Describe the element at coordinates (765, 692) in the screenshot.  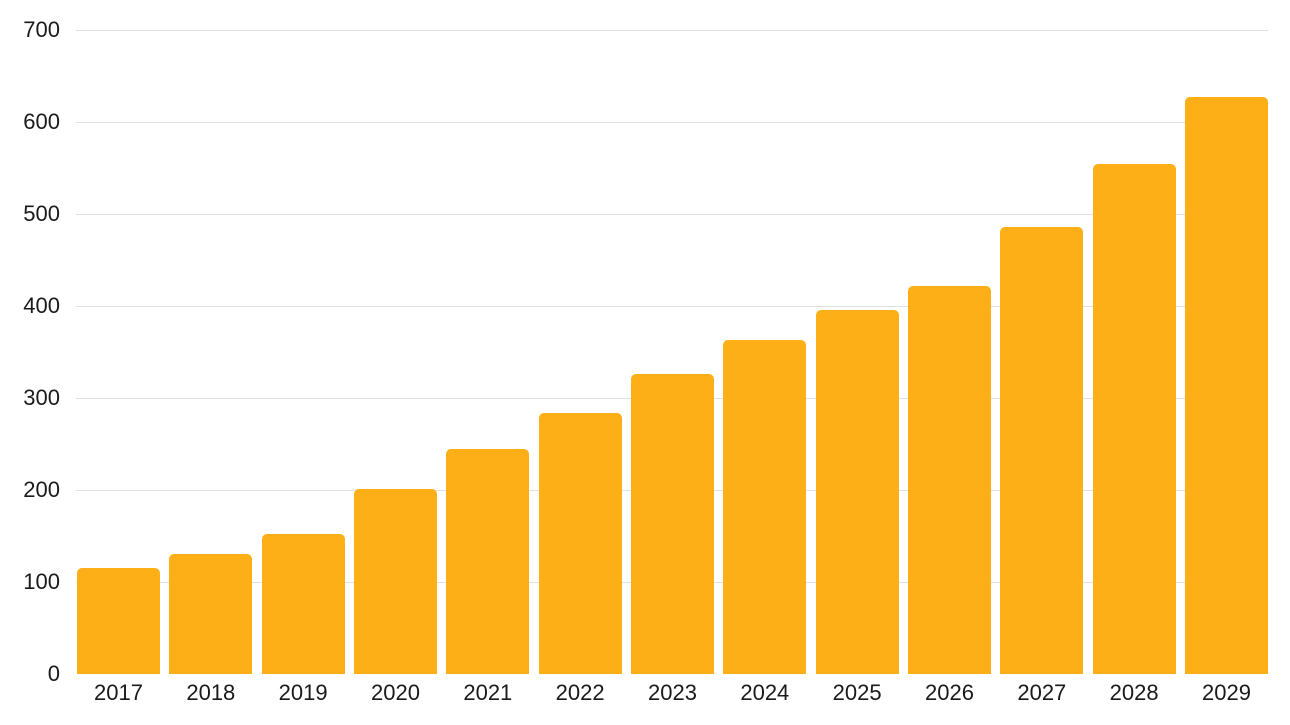
I see `x-tick-label-2024: 2024` at that location.